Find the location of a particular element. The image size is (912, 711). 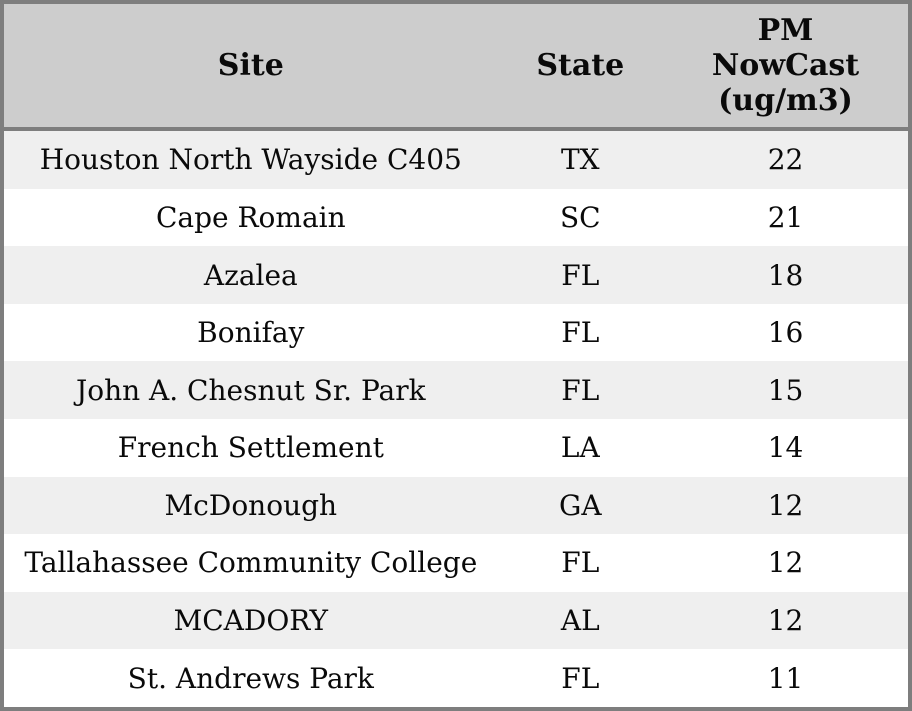

pm-nowcast-cell: 21 is located at coordinates (785, 217).